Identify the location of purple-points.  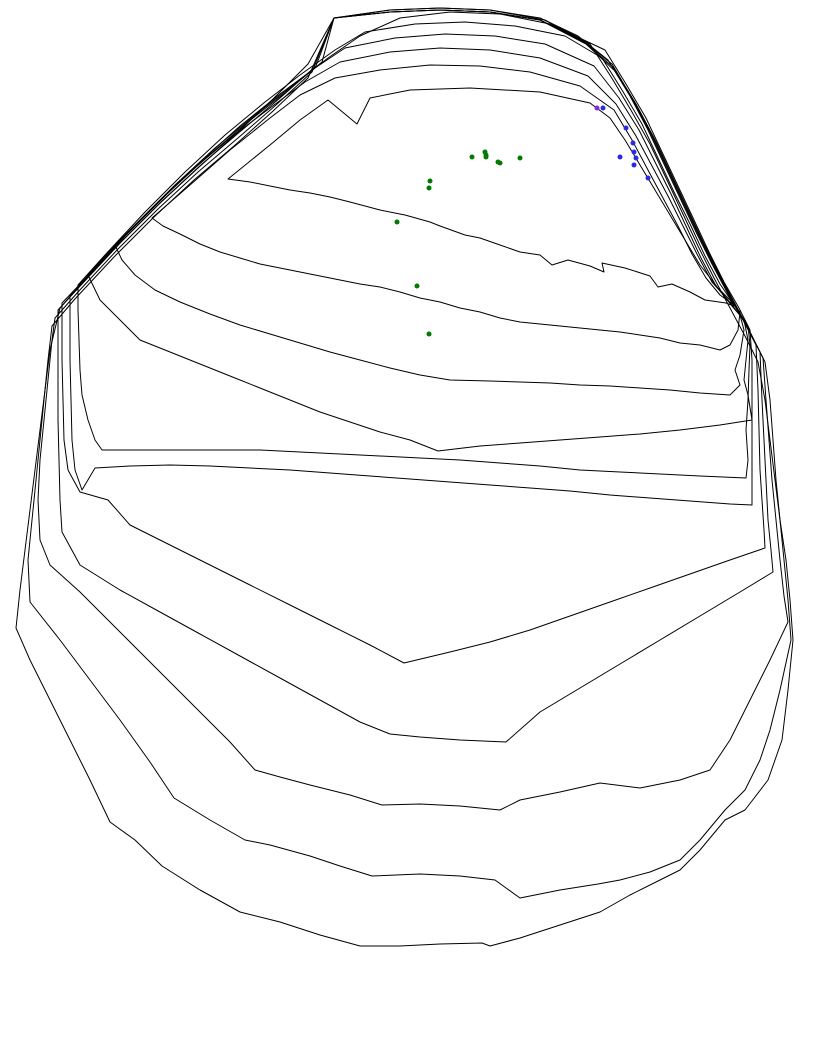
(597, 108).